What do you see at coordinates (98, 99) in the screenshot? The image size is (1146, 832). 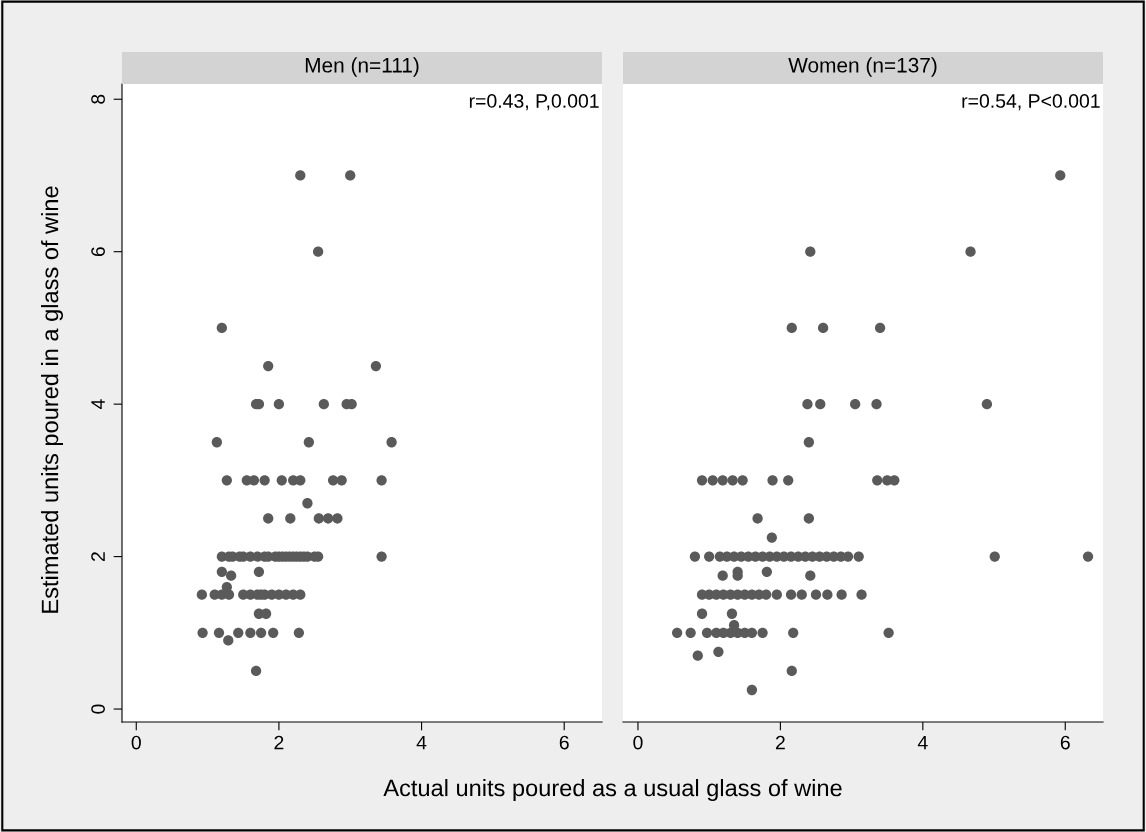 I see `y-tick-label: 8` at bounding box center [98, 99].